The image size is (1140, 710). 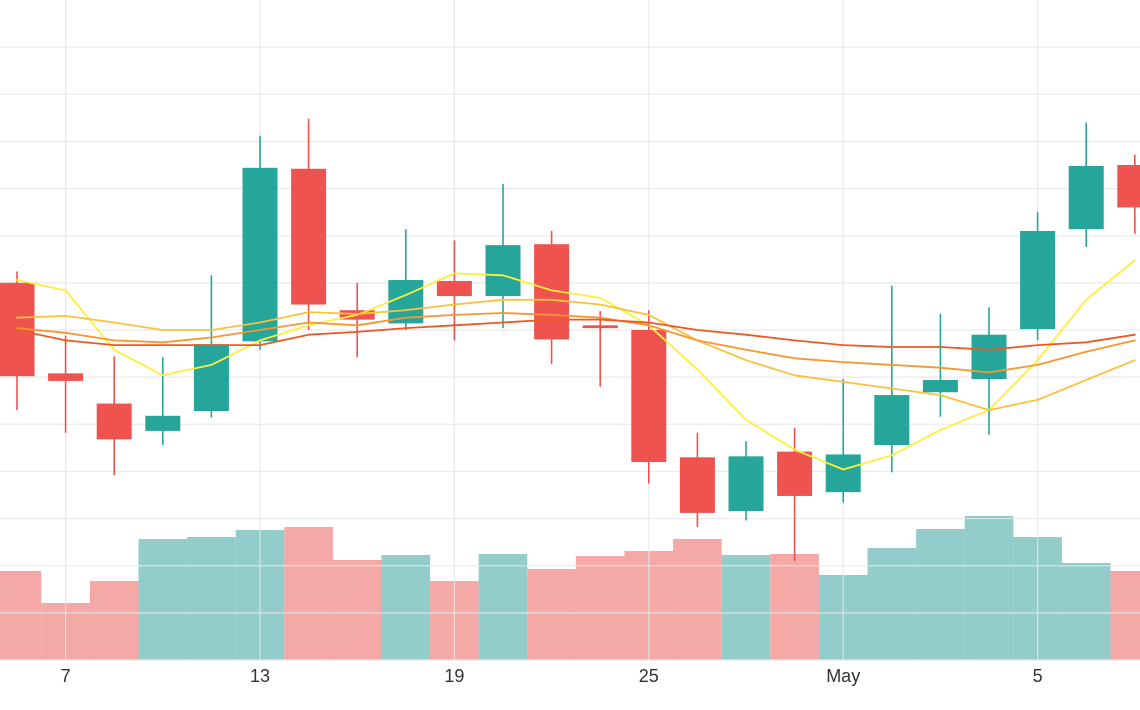 What do you see at coordinates (260, 676) in the screenshot?
I see `x-tick-label: 13` at bounding box center [260, 676].